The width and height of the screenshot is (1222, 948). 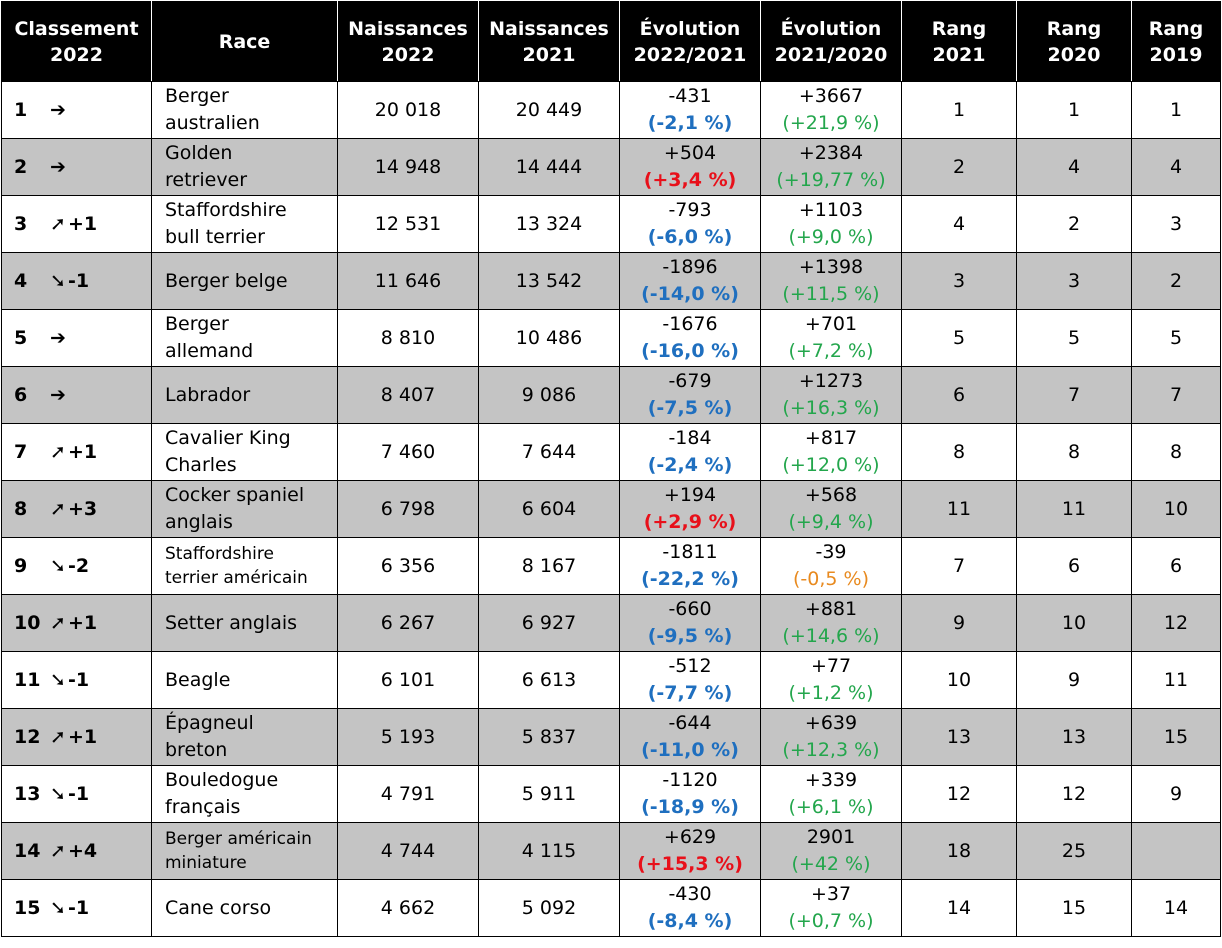 What do you see at coordinates (83, 451) in the screenshot?
I see `rank-change: +1` at bounding box center [83, 451].